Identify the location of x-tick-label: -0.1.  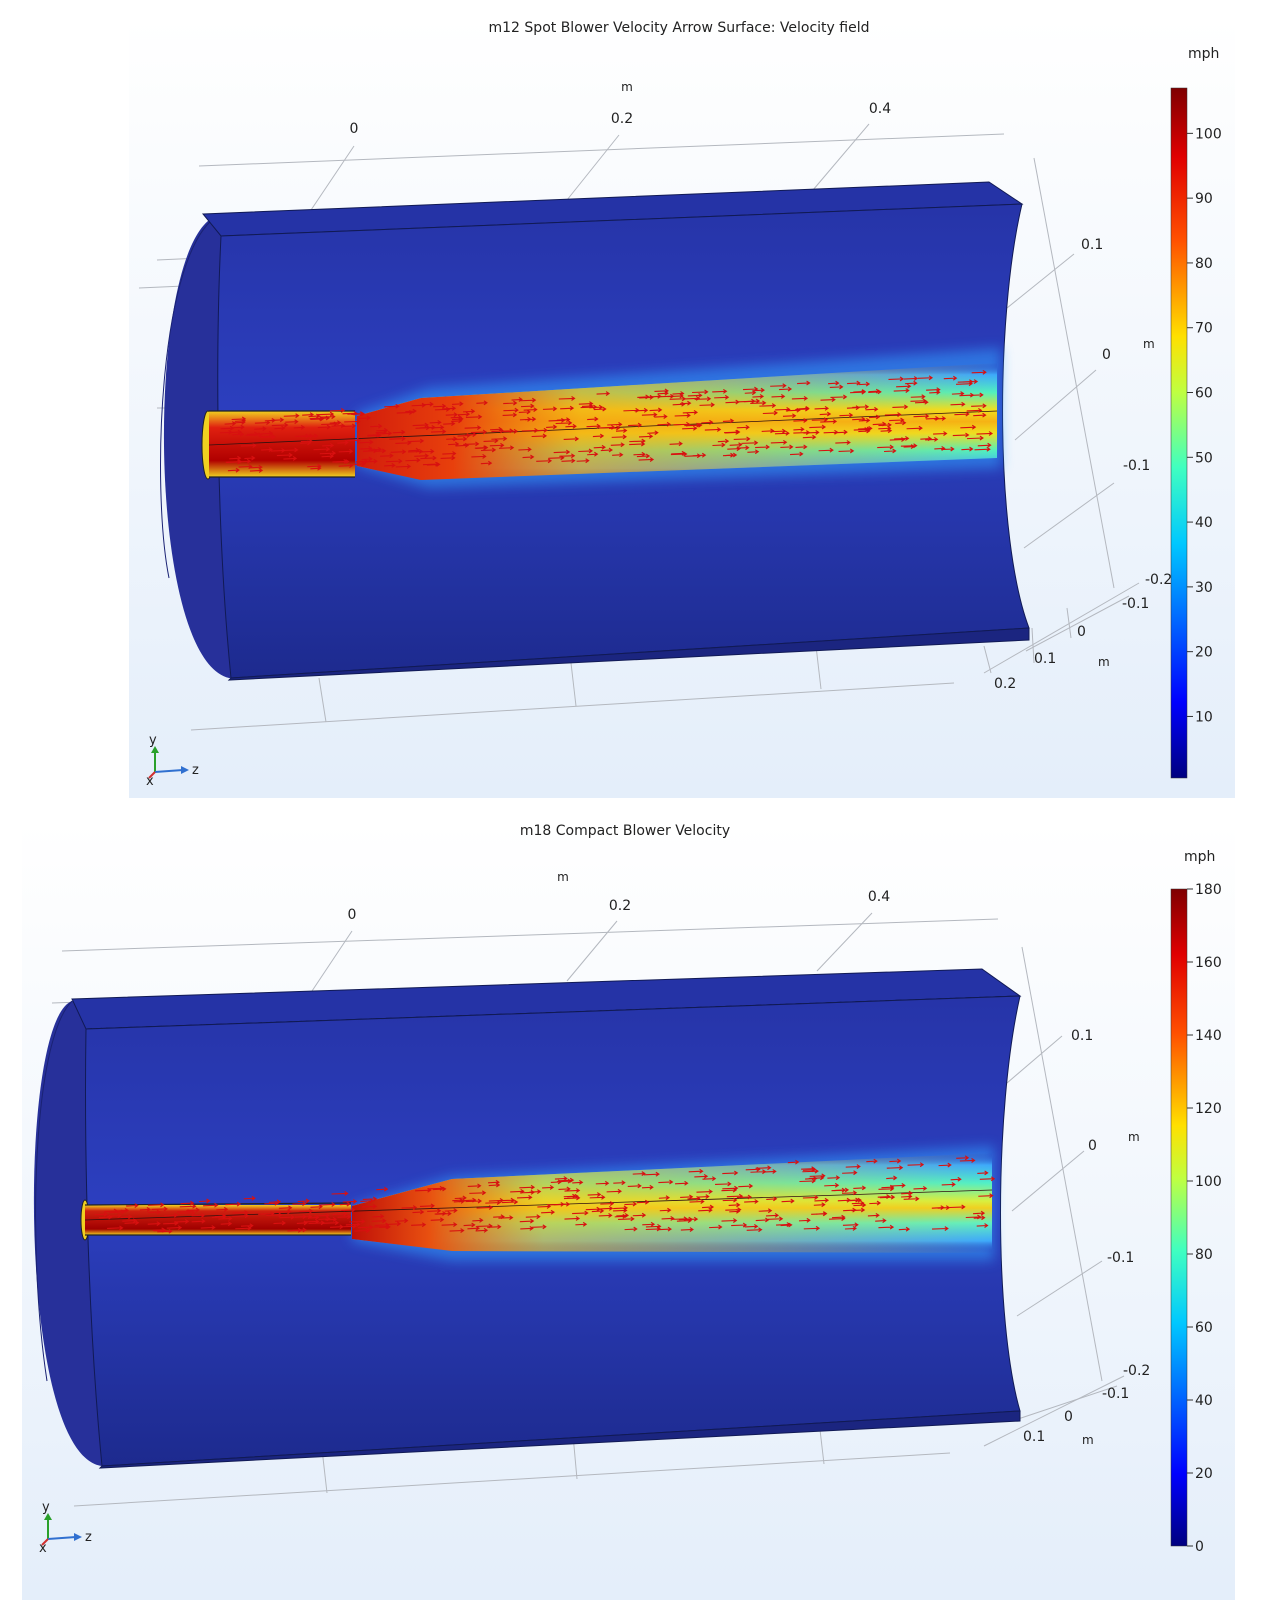
(1115, 1394).